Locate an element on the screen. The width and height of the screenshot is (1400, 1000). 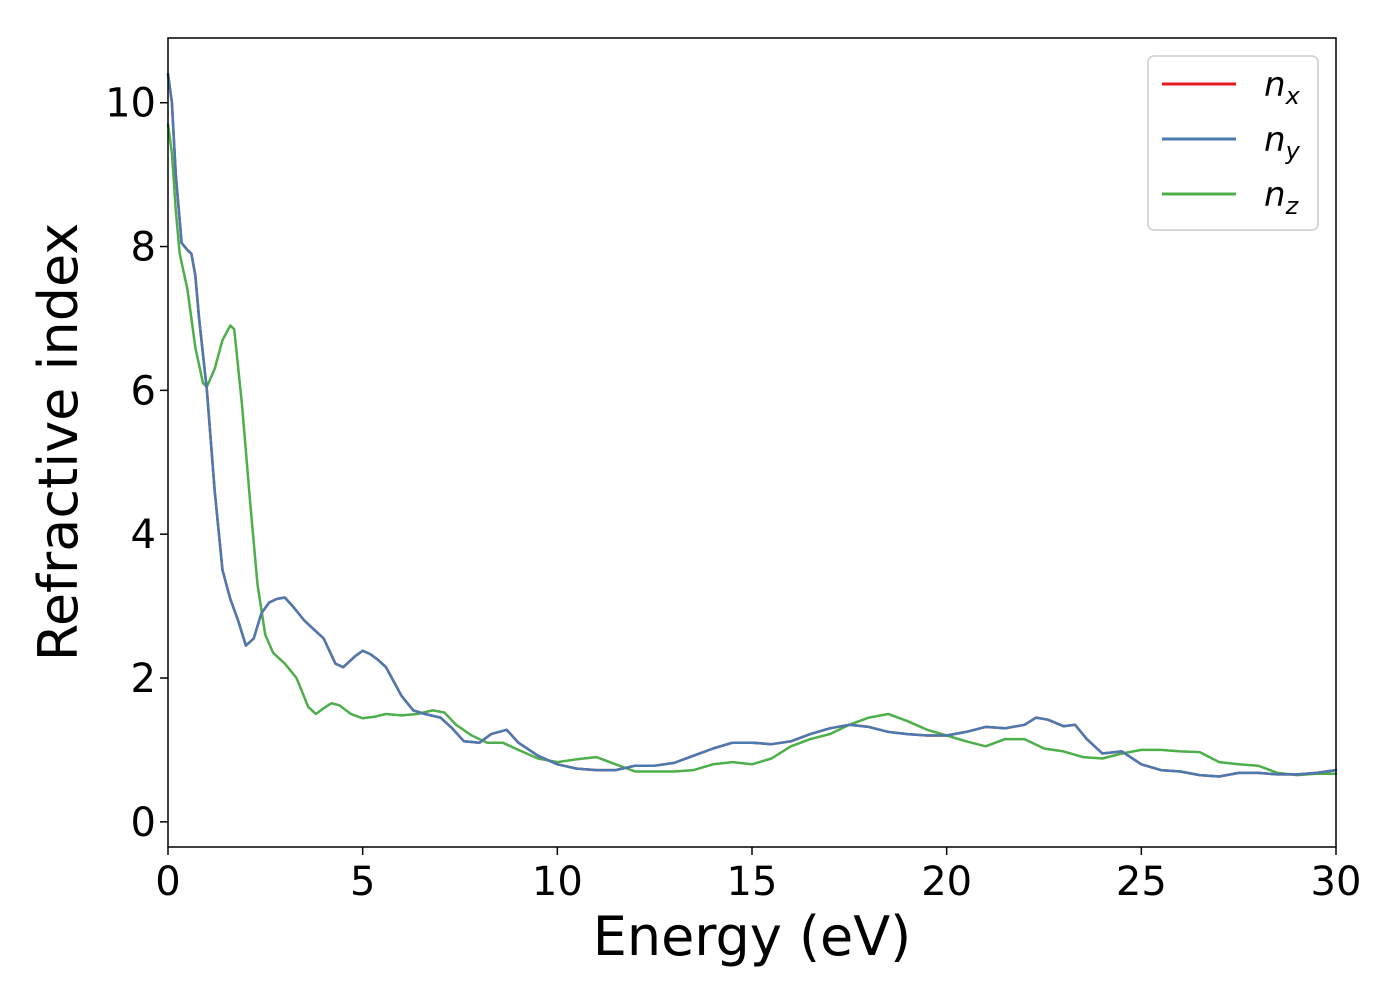
x-tick-label: 10 is located at coordinates (557, 882).